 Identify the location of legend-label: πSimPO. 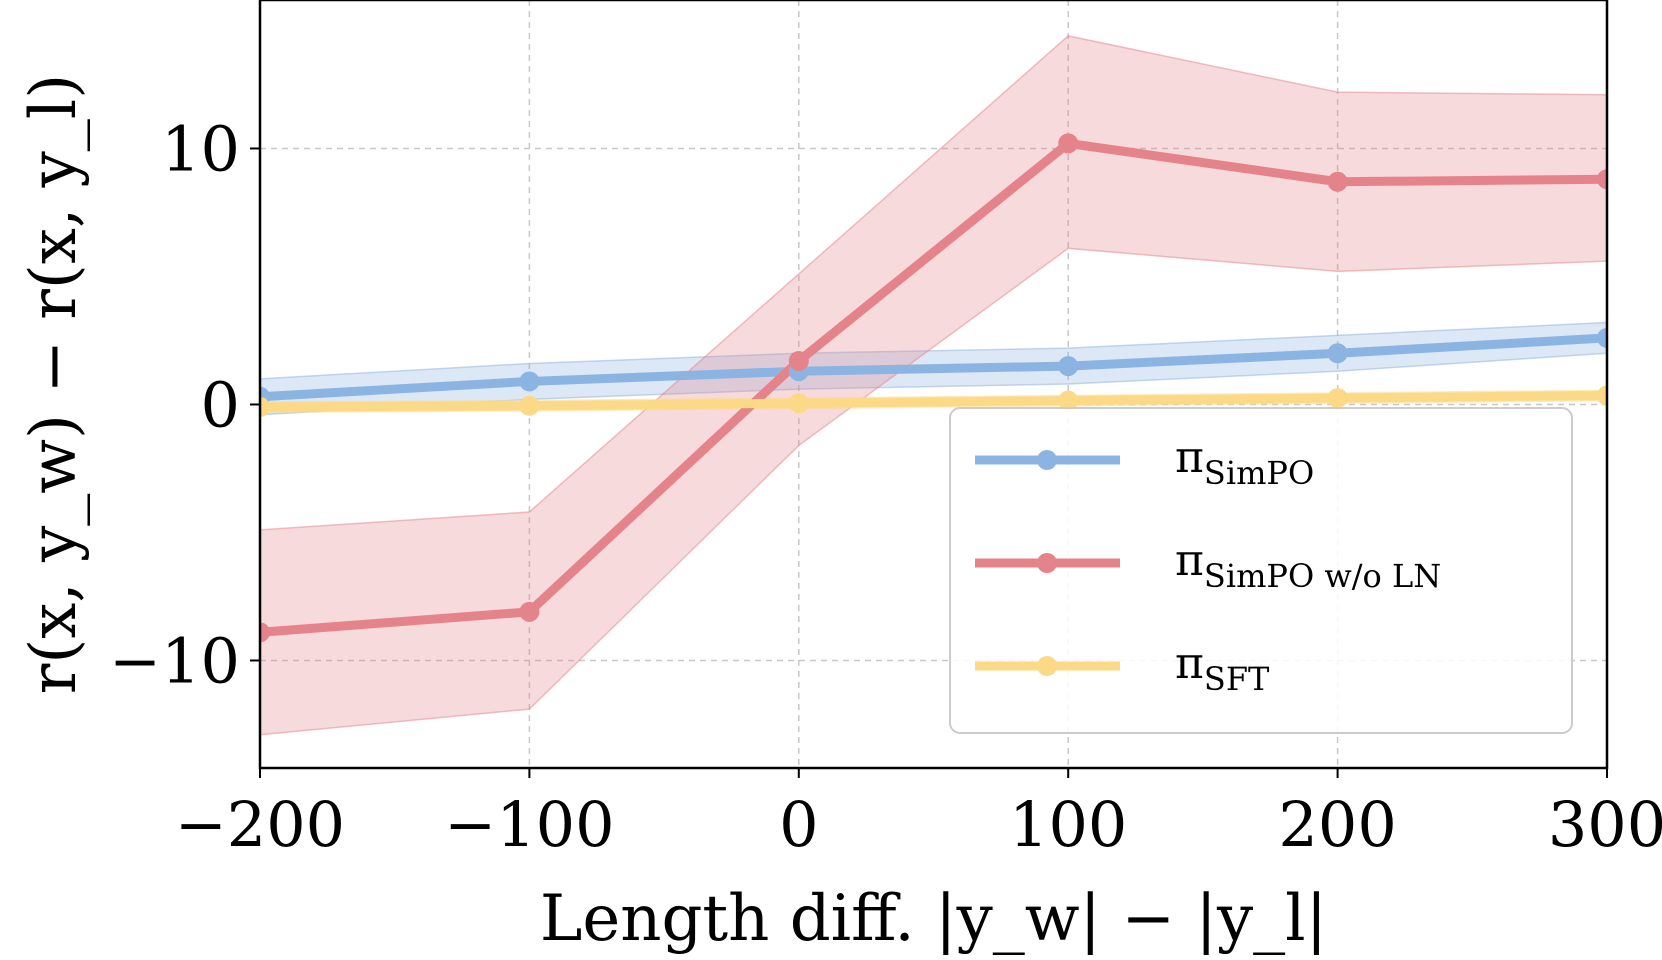
(1244, 462).